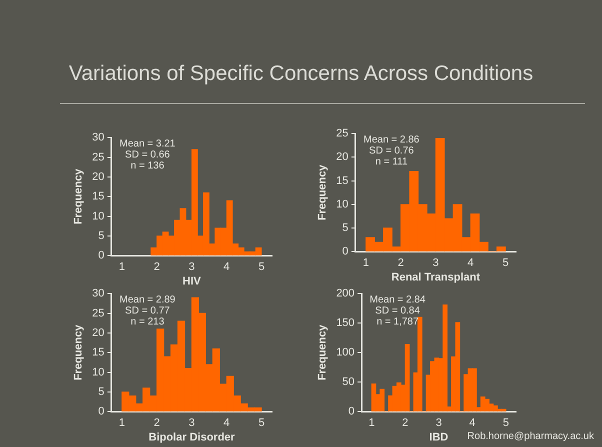 The image size is (602, 447). I want to click on x-axis-title: HIV, so click(192, 281).